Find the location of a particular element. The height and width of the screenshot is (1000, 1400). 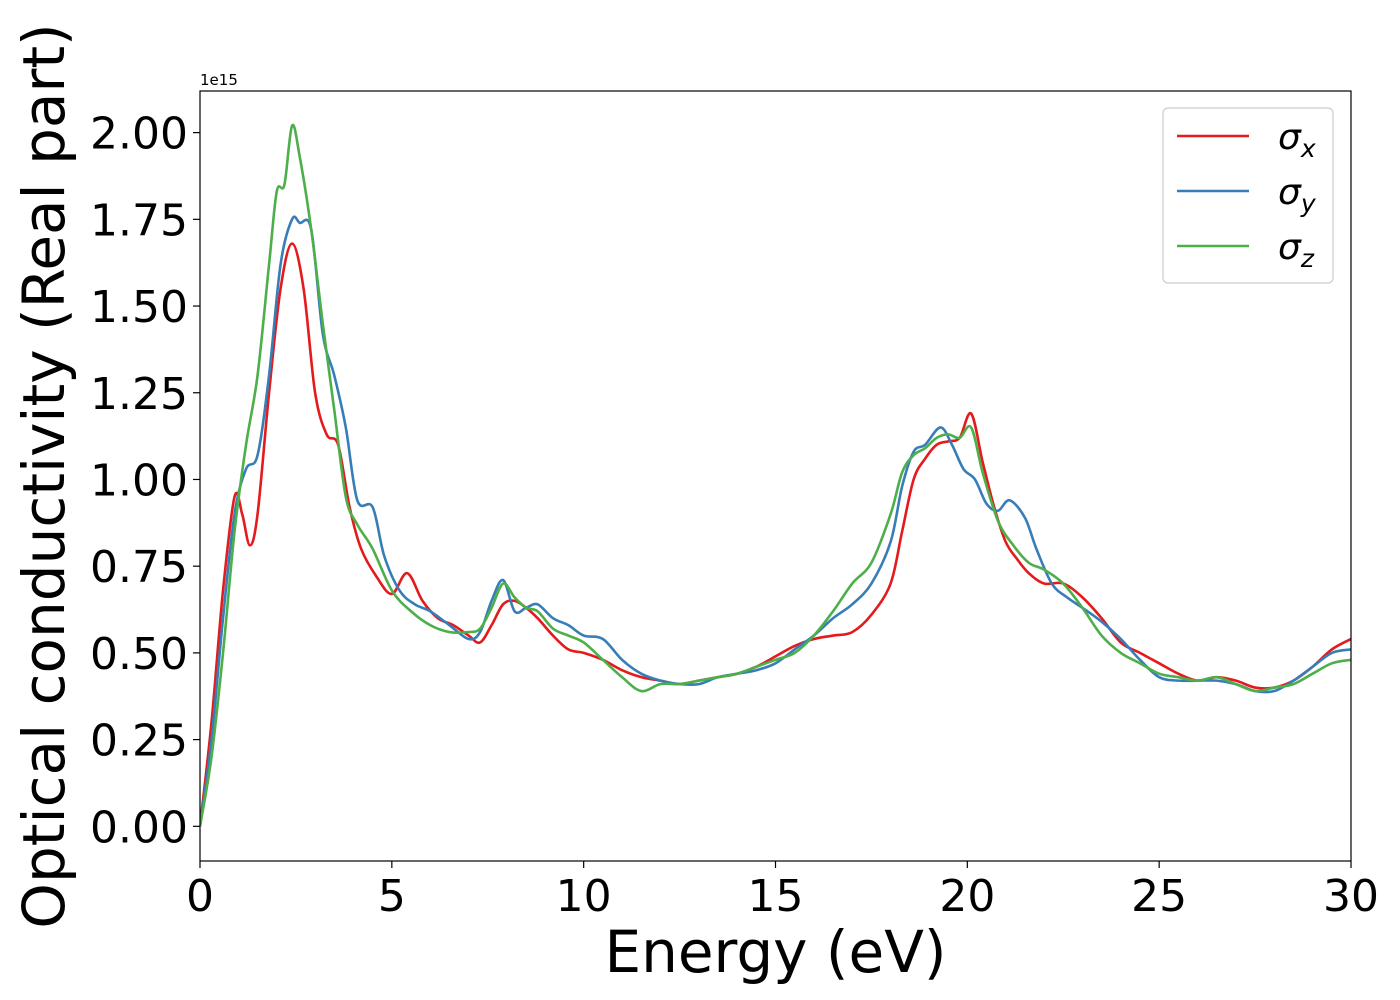

y-axis-ticks: 0.00 0.25 0.50 0.75 1.00 1.25 1.50 1.75 2.00 is located at coordinates (145, 481).